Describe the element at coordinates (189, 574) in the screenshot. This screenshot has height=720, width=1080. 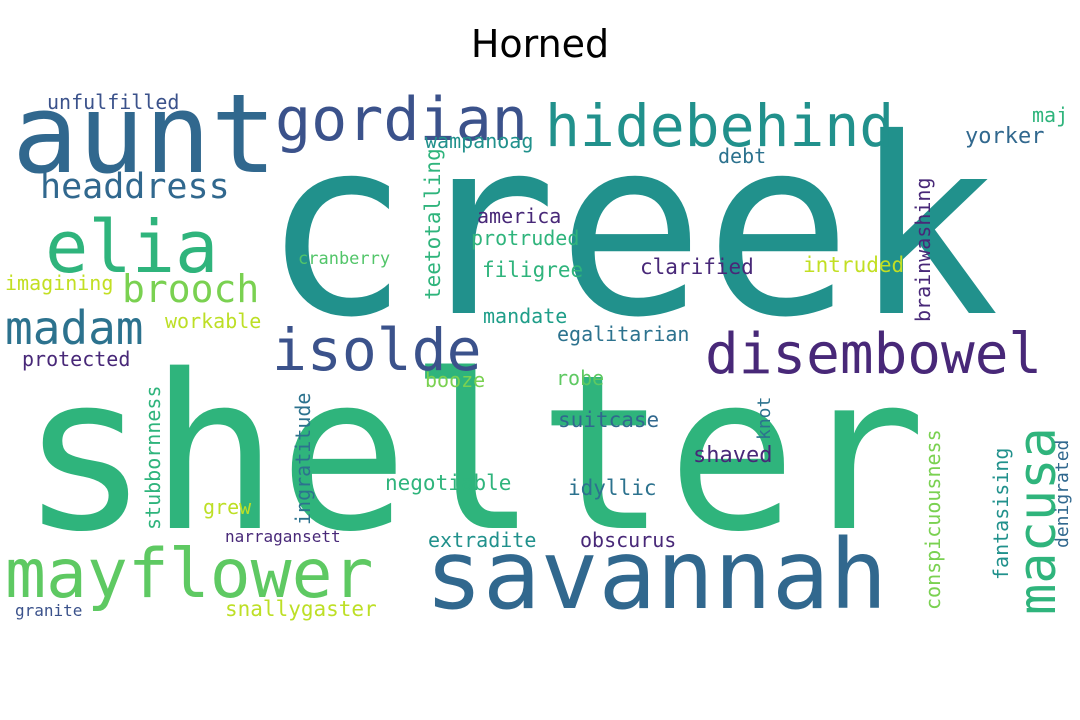
I see `word-mayflower: mayflower` at that location.